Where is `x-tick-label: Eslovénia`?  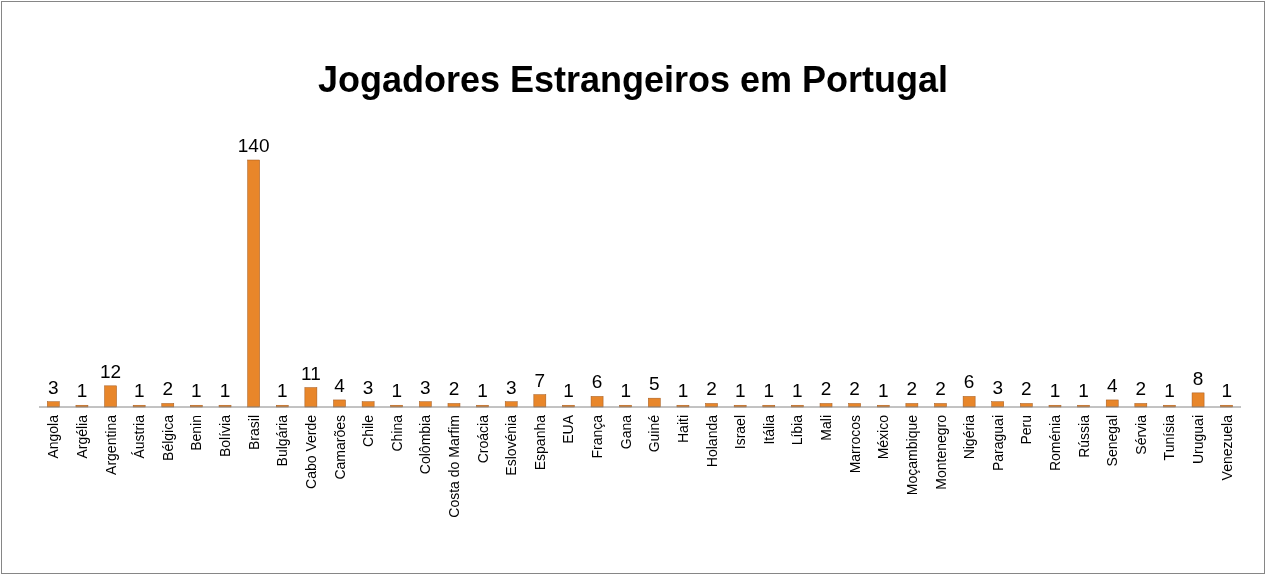 x-tick-label: Eslovénia is located at coordinates (511, 445).